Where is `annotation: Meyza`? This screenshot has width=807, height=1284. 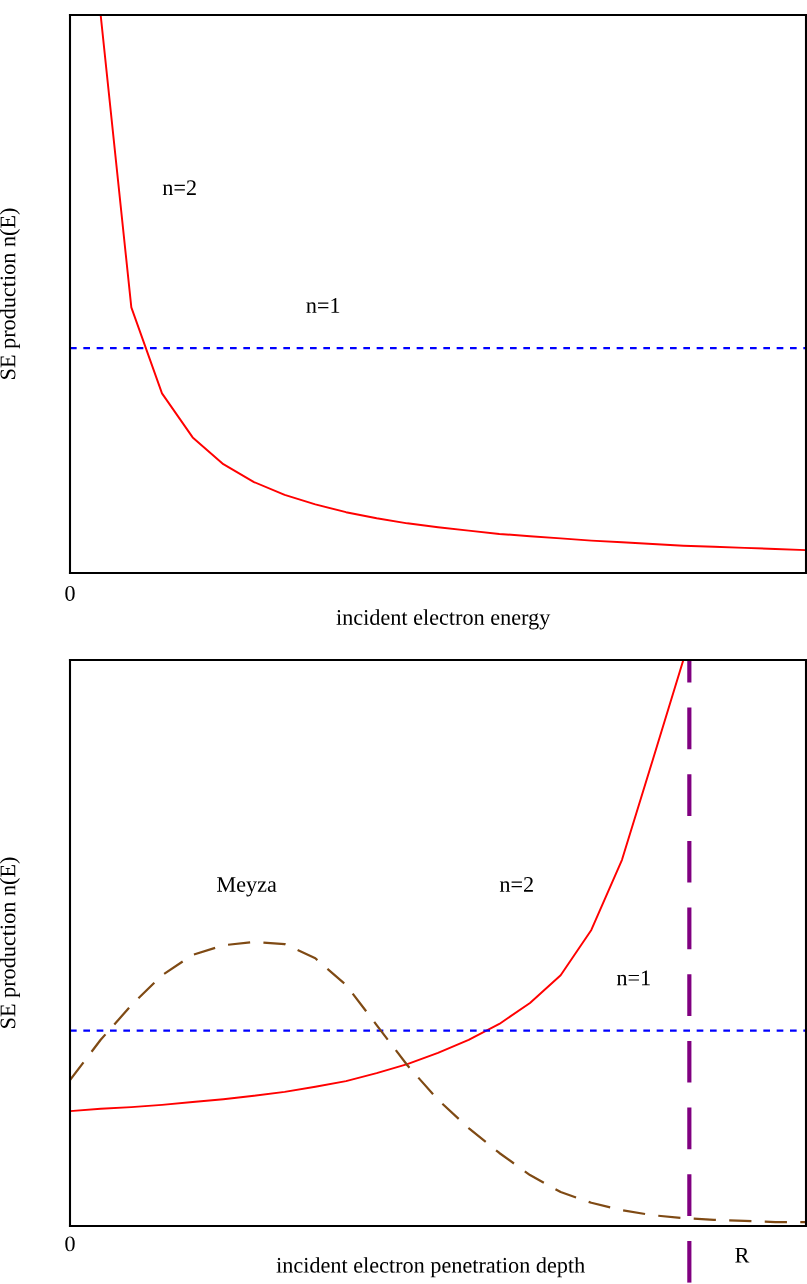
annotation: Meyza is located at coordinates (247, 887).